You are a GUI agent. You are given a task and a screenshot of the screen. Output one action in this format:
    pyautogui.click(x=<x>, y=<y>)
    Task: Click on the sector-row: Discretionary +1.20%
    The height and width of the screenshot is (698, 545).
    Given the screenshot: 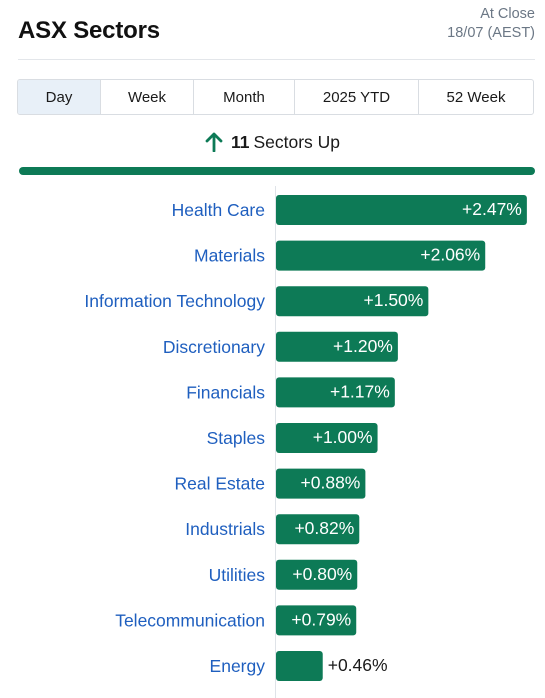 What is the action you would take?
    pyautogui.click(x=280, y=346)
    